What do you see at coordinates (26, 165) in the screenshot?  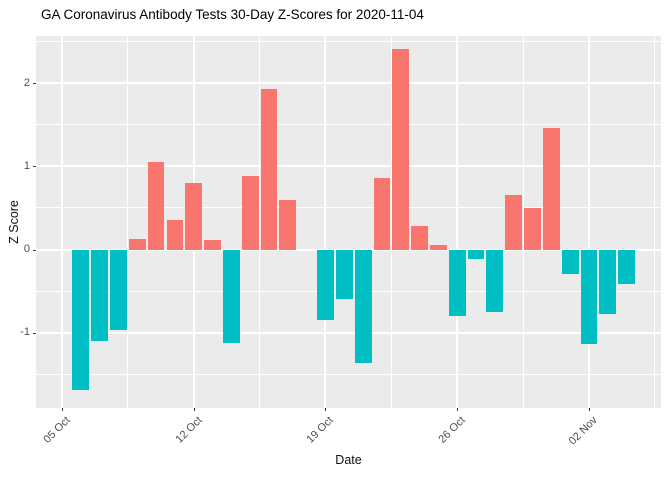 I see `y-tick-label: 1` at bounding box center [26, 165].